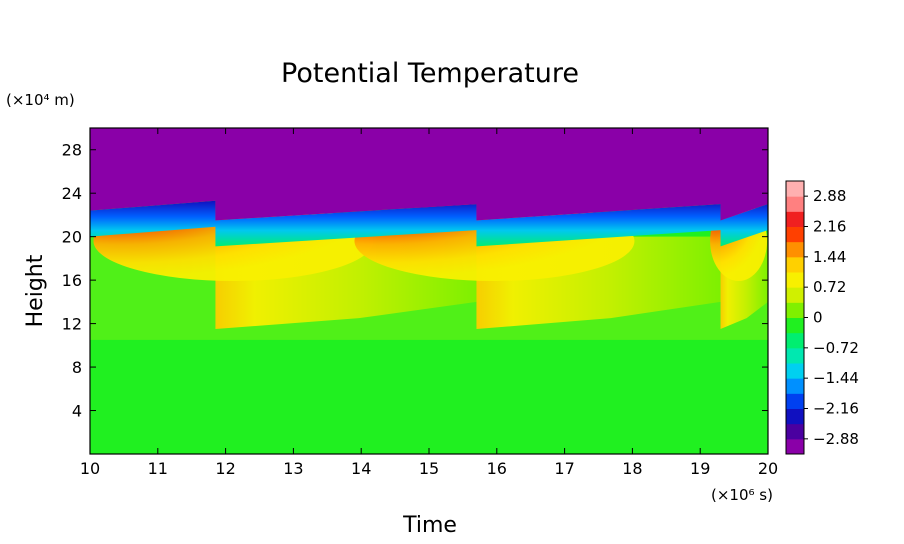 This screenshot has height=544, width=904. I want to click on colorbar-tick-label: 2.16, so click(829, 227).